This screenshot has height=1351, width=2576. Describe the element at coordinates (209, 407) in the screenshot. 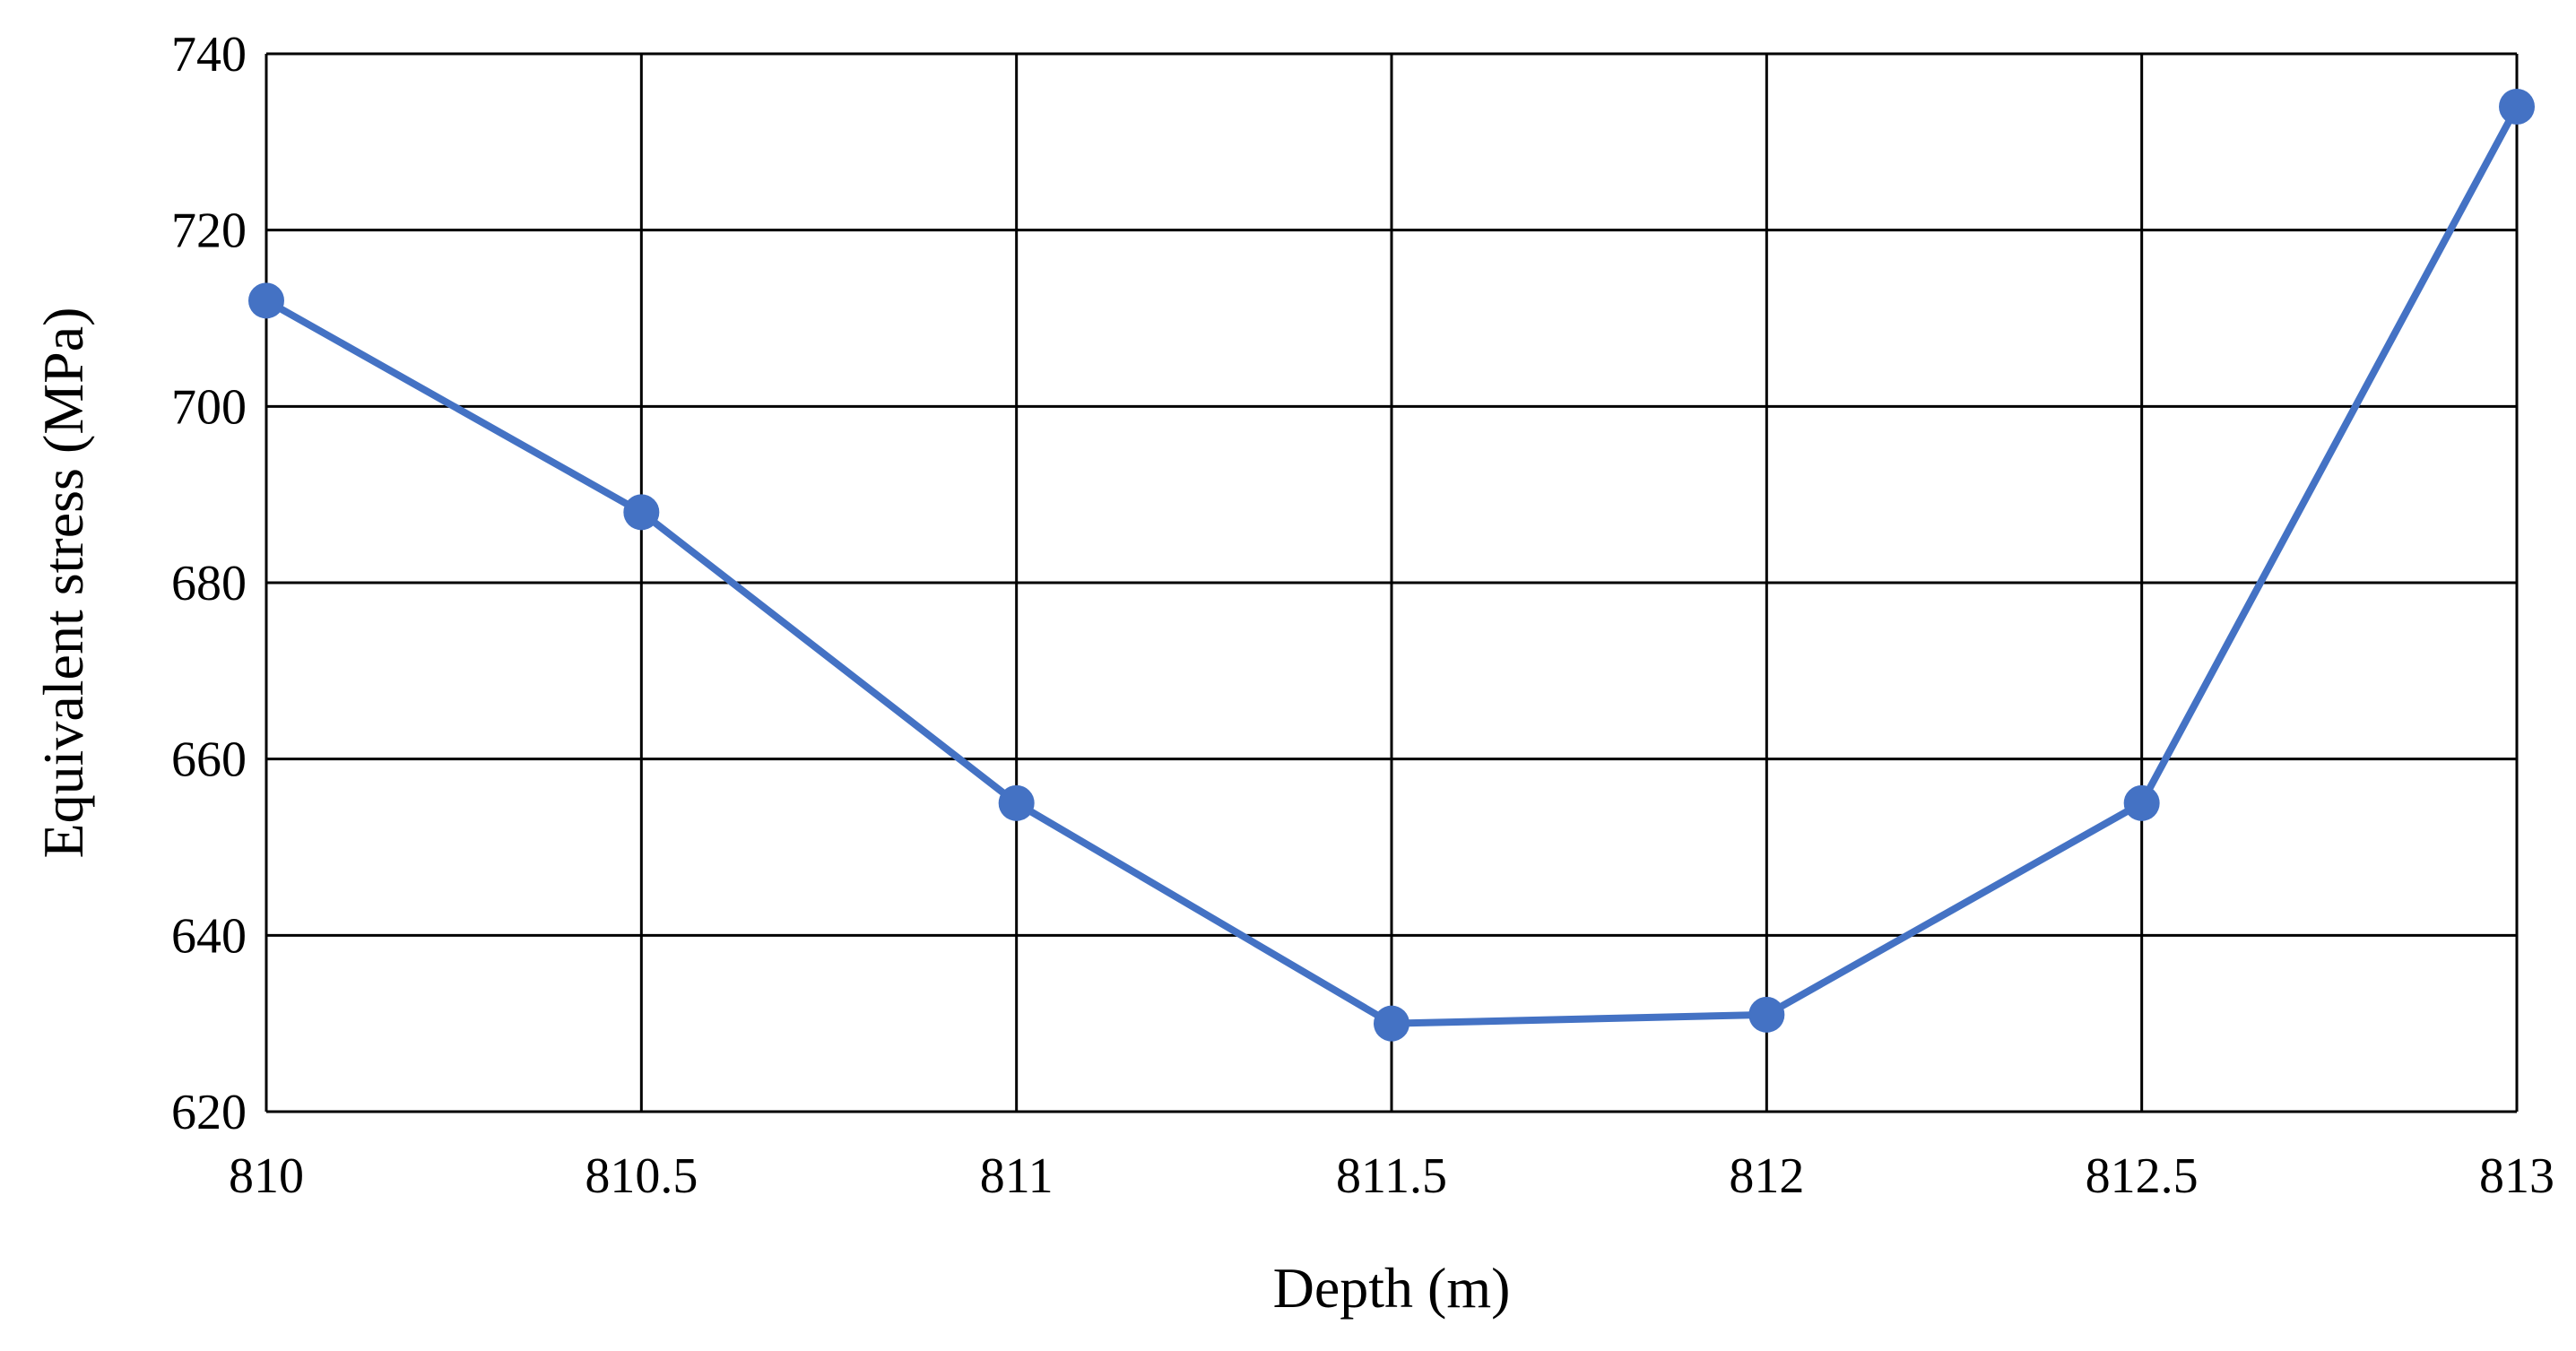

I see `y-tick-label: 700` at that location.